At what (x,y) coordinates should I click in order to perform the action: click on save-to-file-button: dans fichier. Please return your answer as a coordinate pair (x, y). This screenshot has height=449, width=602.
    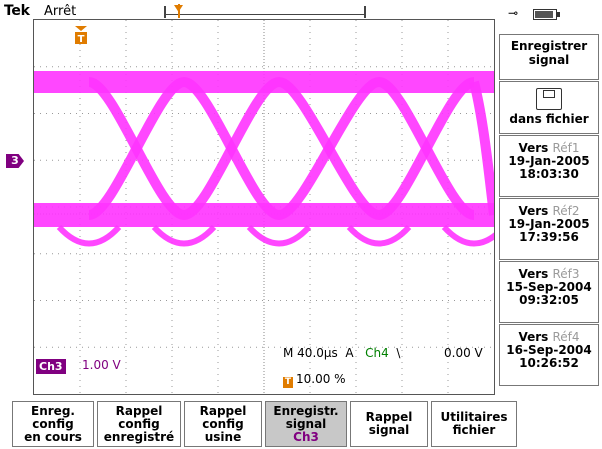
    Looking at the image, I should click on (549, 107).